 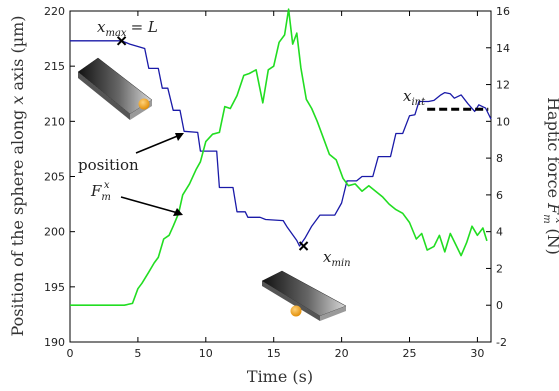 I want to click on xmax-cross-marker, so click(x=121, y=41).